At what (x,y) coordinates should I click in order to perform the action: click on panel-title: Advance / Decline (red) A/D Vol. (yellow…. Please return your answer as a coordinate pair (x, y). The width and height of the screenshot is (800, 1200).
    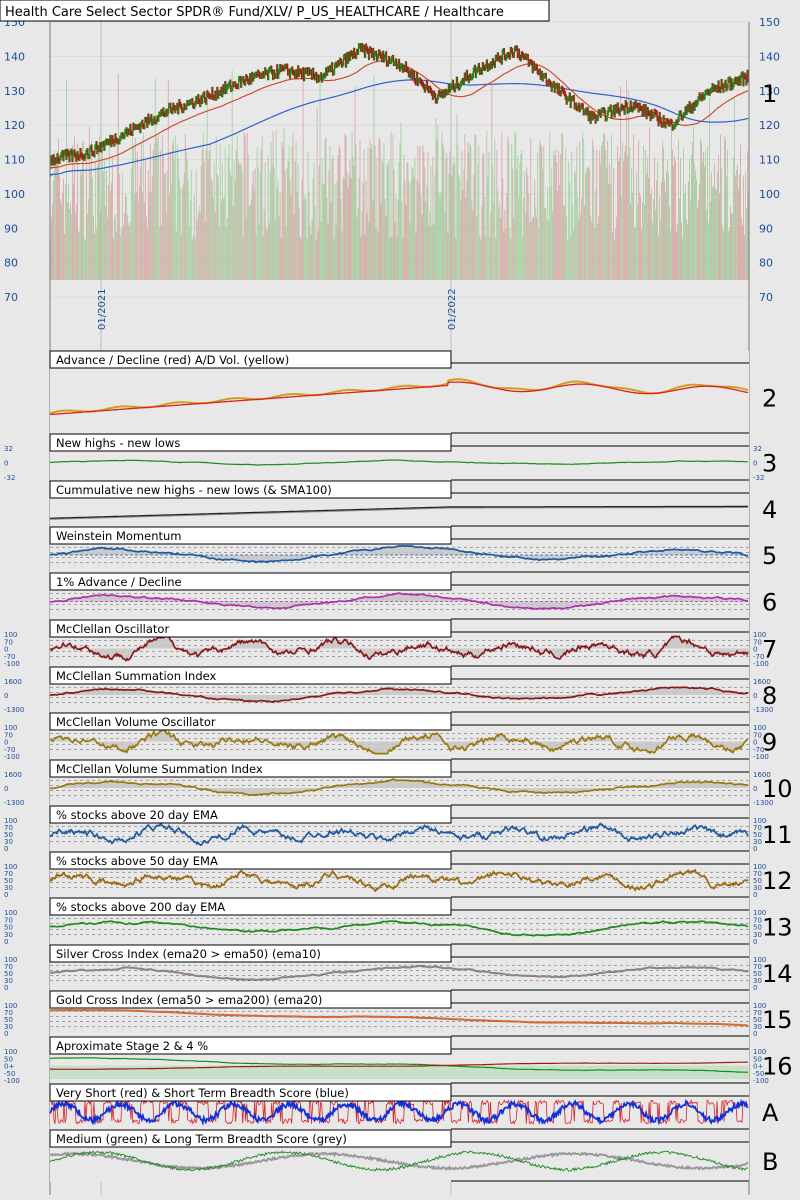
    Looking at the image, I should click on (172, 360).